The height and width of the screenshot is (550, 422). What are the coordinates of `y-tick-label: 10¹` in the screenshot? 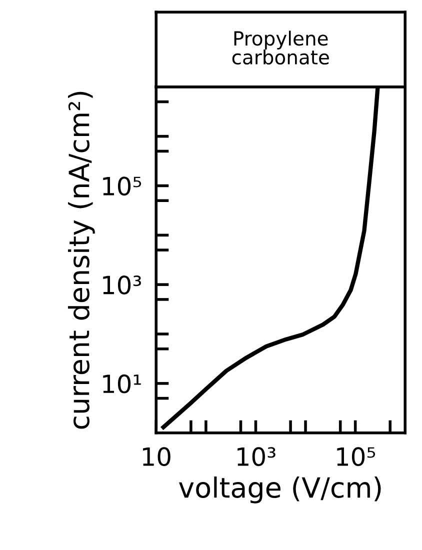 It's located at (122, 384).